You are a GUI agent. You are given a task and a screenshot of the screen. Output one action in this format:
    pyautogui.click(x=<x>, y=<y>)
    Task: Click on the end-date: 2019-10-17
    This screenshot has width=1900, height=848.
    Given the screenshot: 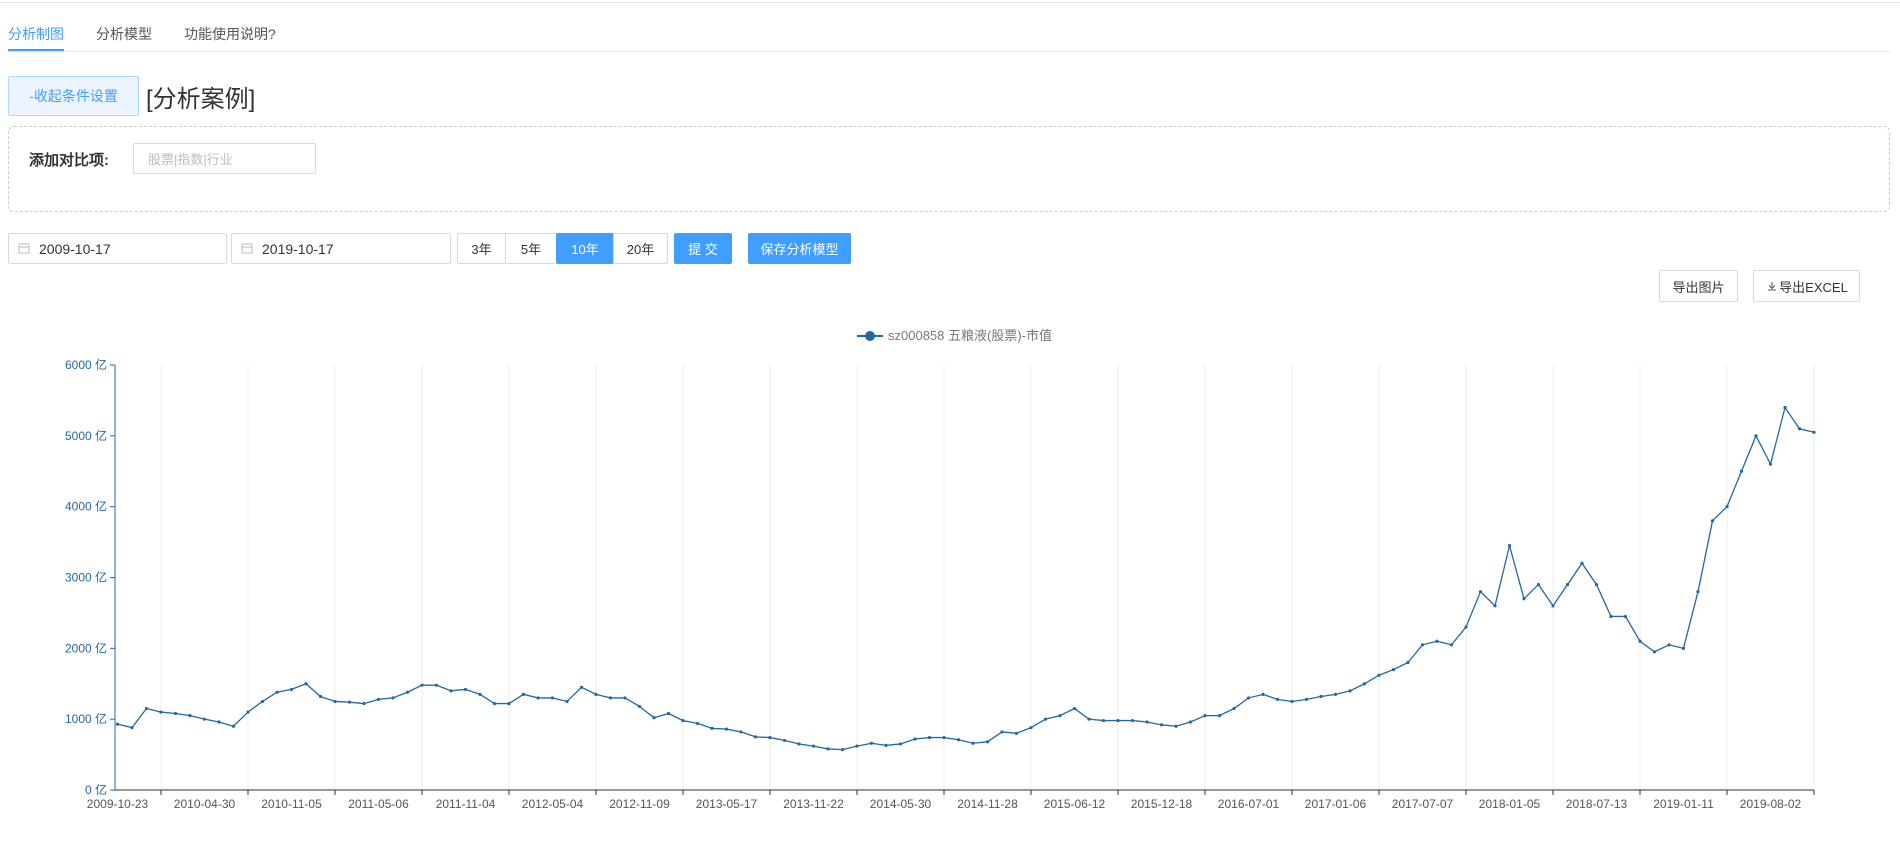 What is the action you would take?
    pyautogui.click(x=341, y=248)
    